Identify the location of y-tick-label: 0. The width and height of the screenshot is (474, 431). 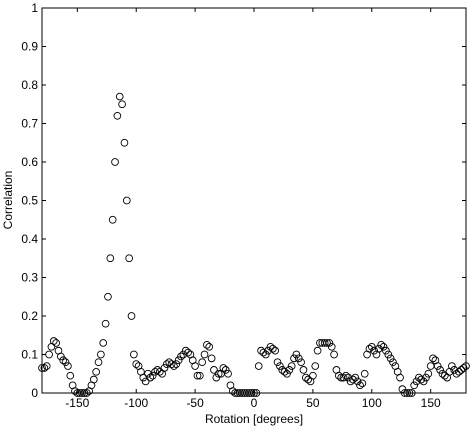
(34, 393).